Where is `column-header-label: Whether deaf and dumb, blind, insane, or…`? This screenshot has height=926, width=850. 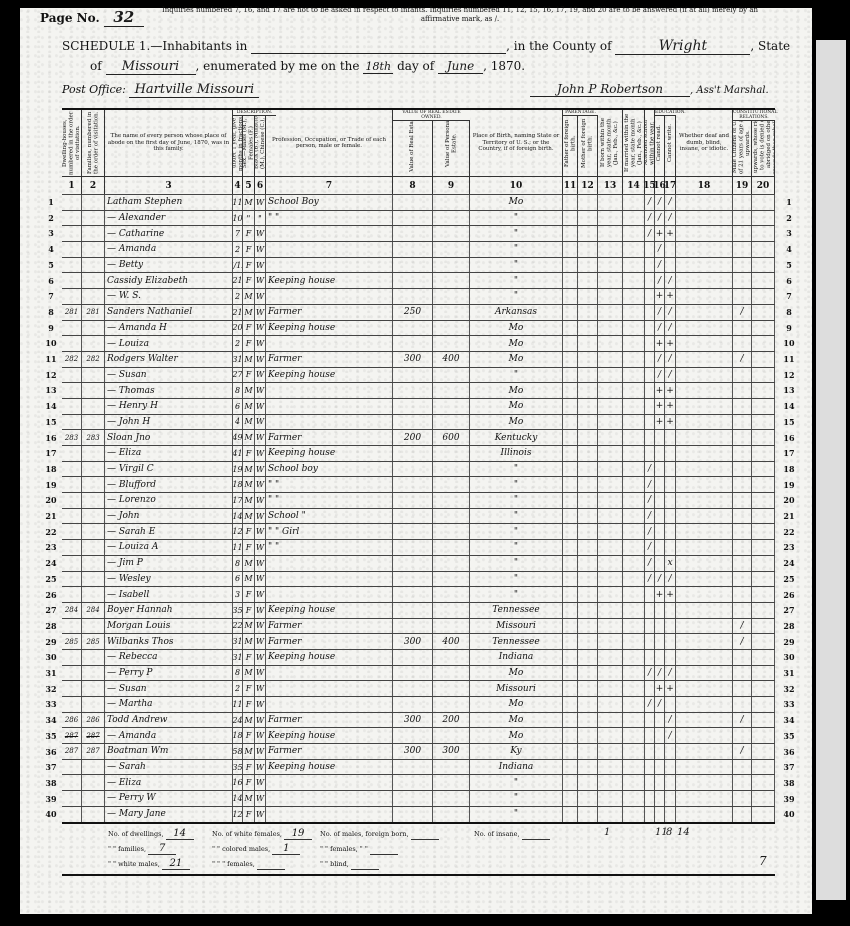 column-header-label: Whether deaf and dumb, blind, insane, or… is located at coordinates (703, 143).